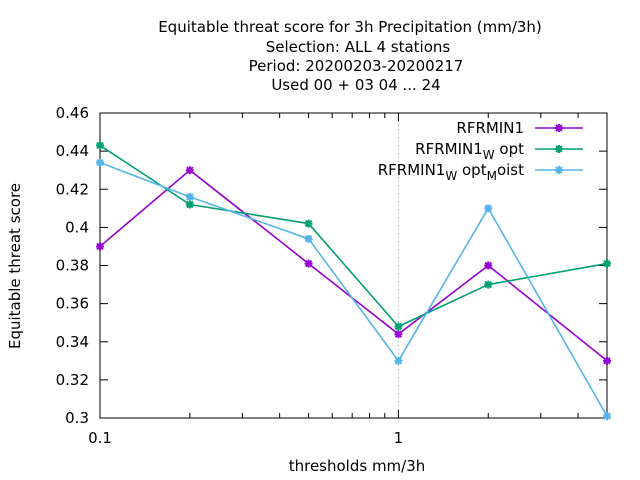  Describe the element at coordinates (100, 438) in the screenshot. I see `x-tick-label: 0.1` at that location.